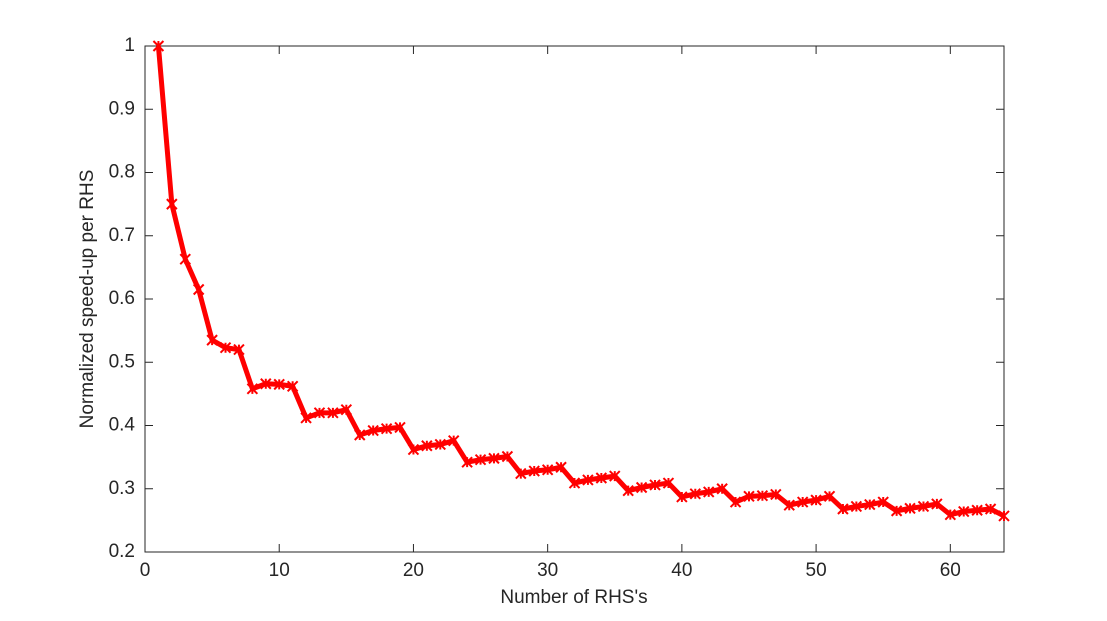 This screenshot has width=1107, height=621. I want to click on x-tick-label: 20, so click(413, 570).